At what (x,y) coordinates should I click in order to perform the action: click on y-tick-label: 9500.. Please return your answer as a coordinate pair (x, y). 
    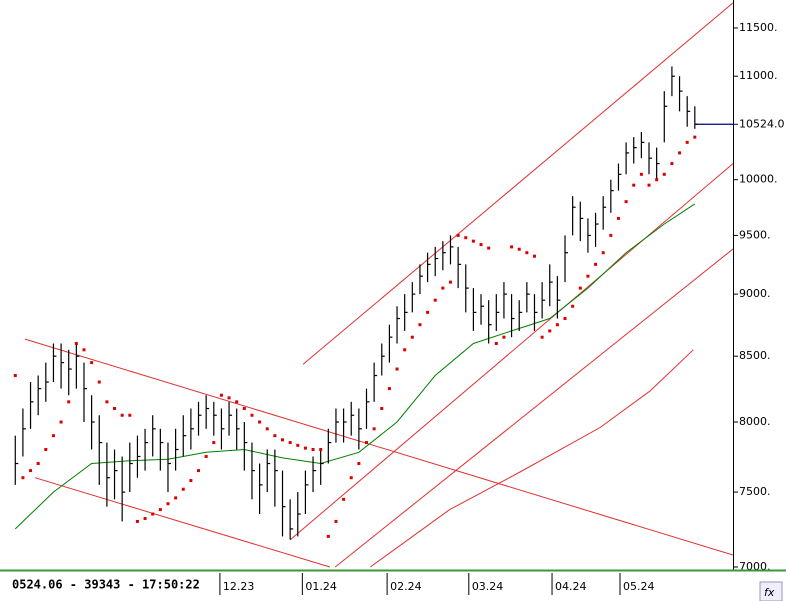
    Looking at the image, I should click on (755, 234).